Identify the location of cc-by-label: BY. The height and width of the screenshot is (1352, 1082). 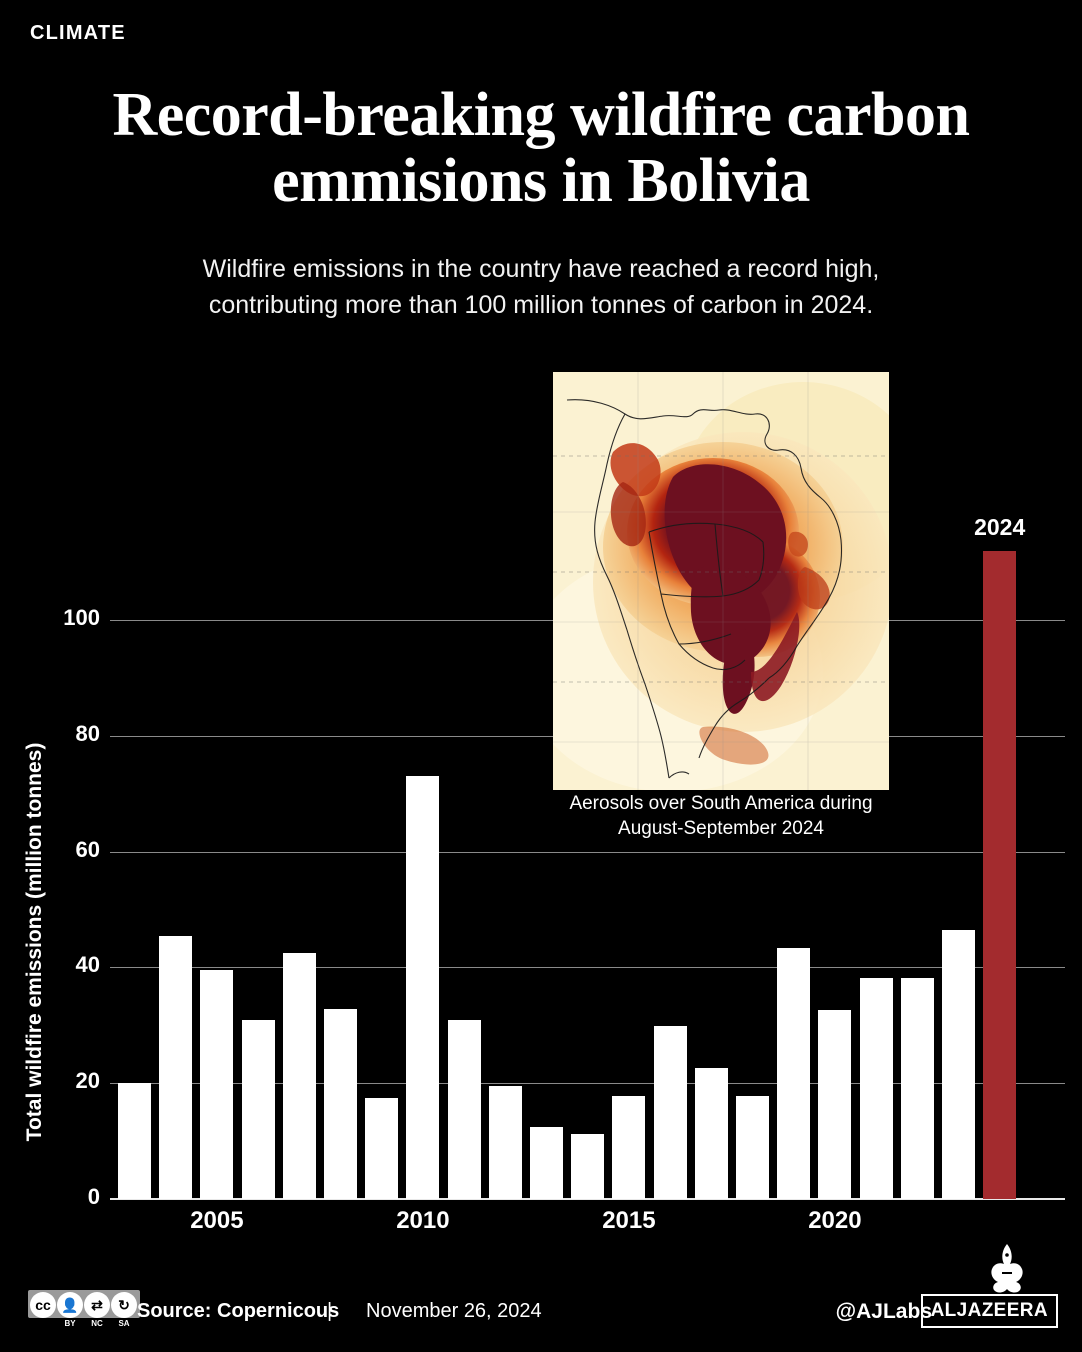
(70, 1323).